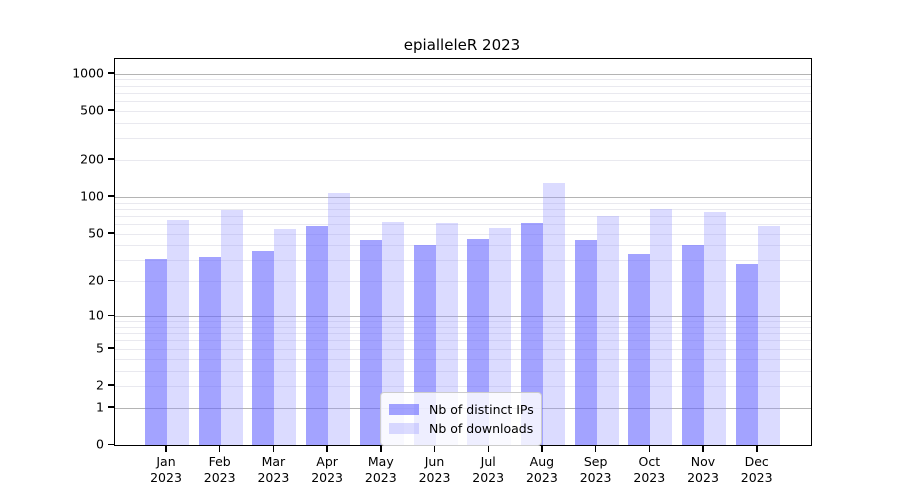 The width and height of the screenshot is (900, 500). I want to click on bar-aug-ips, so click(531, 334).